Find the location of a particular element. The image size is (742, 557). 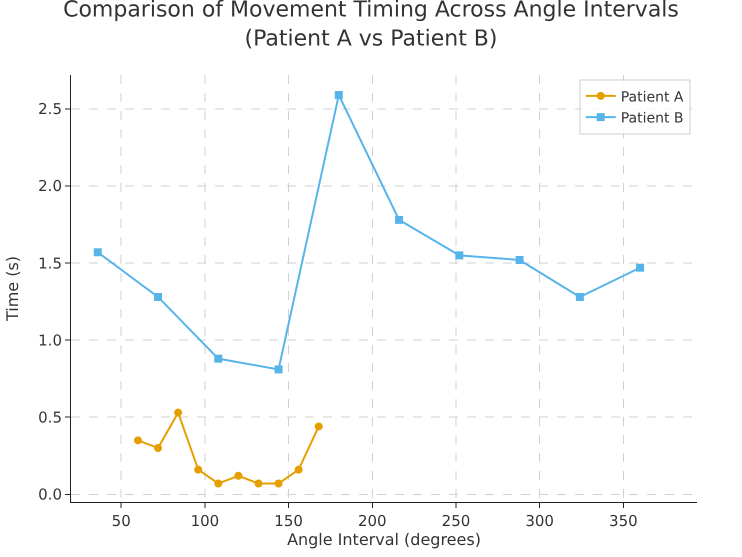

x-tick-label: 350 is located at coordinates (623, 521).